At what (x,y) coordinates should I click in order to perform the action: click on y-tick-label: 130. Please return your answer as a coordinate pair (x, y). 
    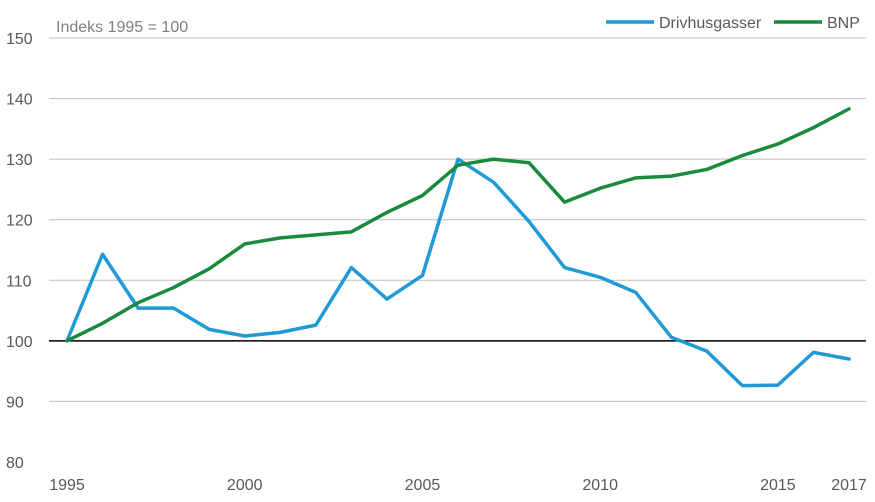
    Looking at the image, I should click on (19, 160).